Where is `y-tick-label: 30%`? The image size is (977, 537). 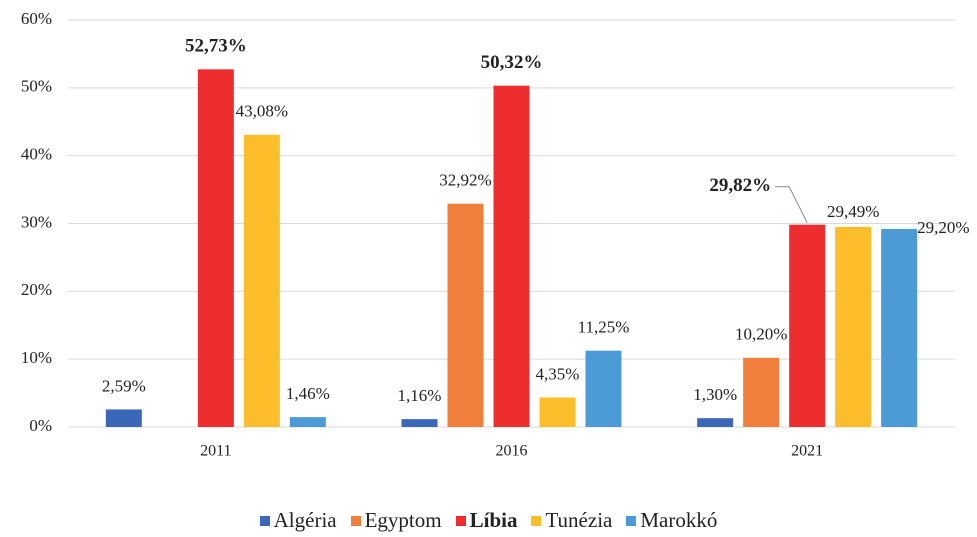 y-tick-label: 30% is located at coordinates (36, 221).